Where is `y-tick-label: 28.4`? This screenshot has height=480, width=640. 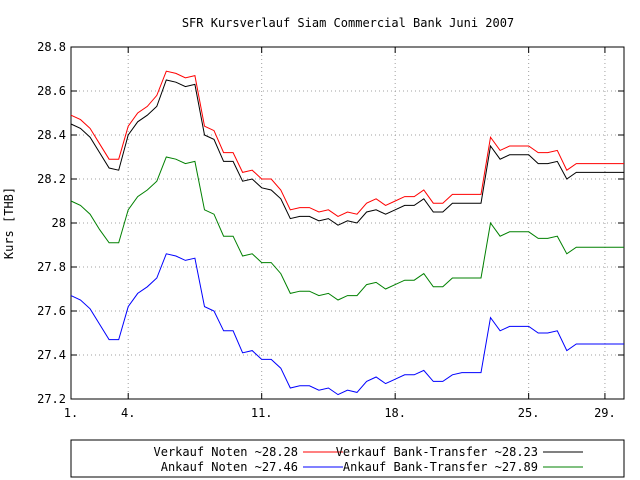 y-tick-label: 28.4 is located at coordinates (51, 135).